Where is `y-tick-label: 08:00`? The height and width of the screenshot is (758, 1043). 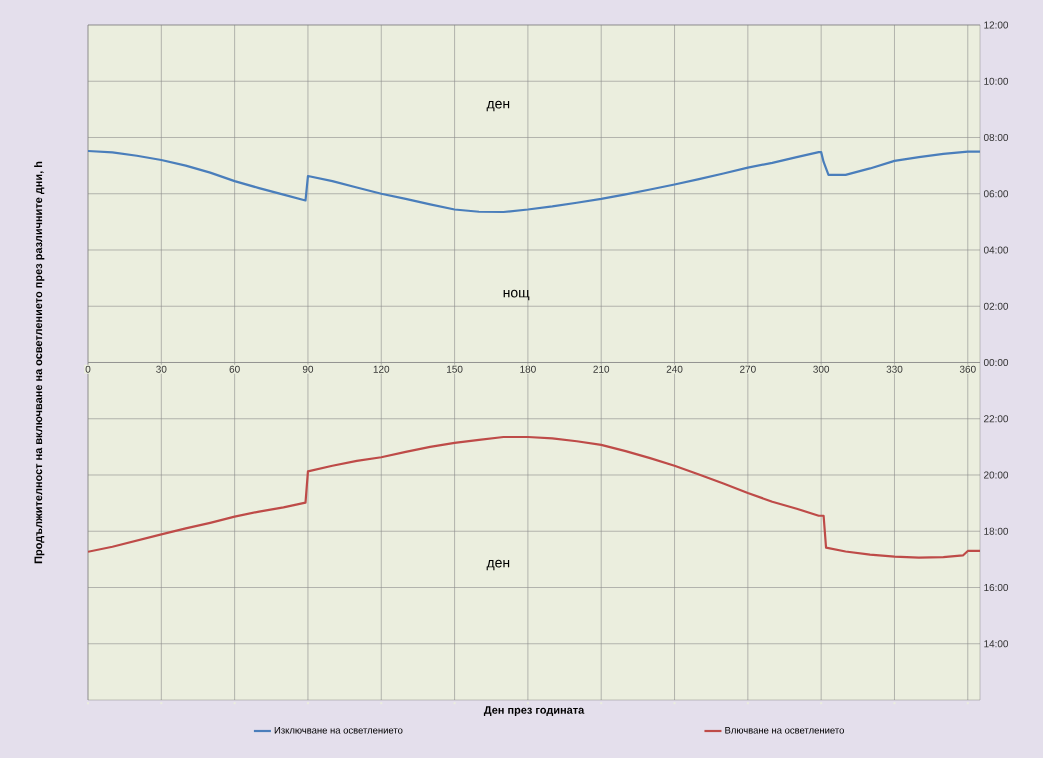
y-tick-label: 08:00 is located at coordinates (996, 137).